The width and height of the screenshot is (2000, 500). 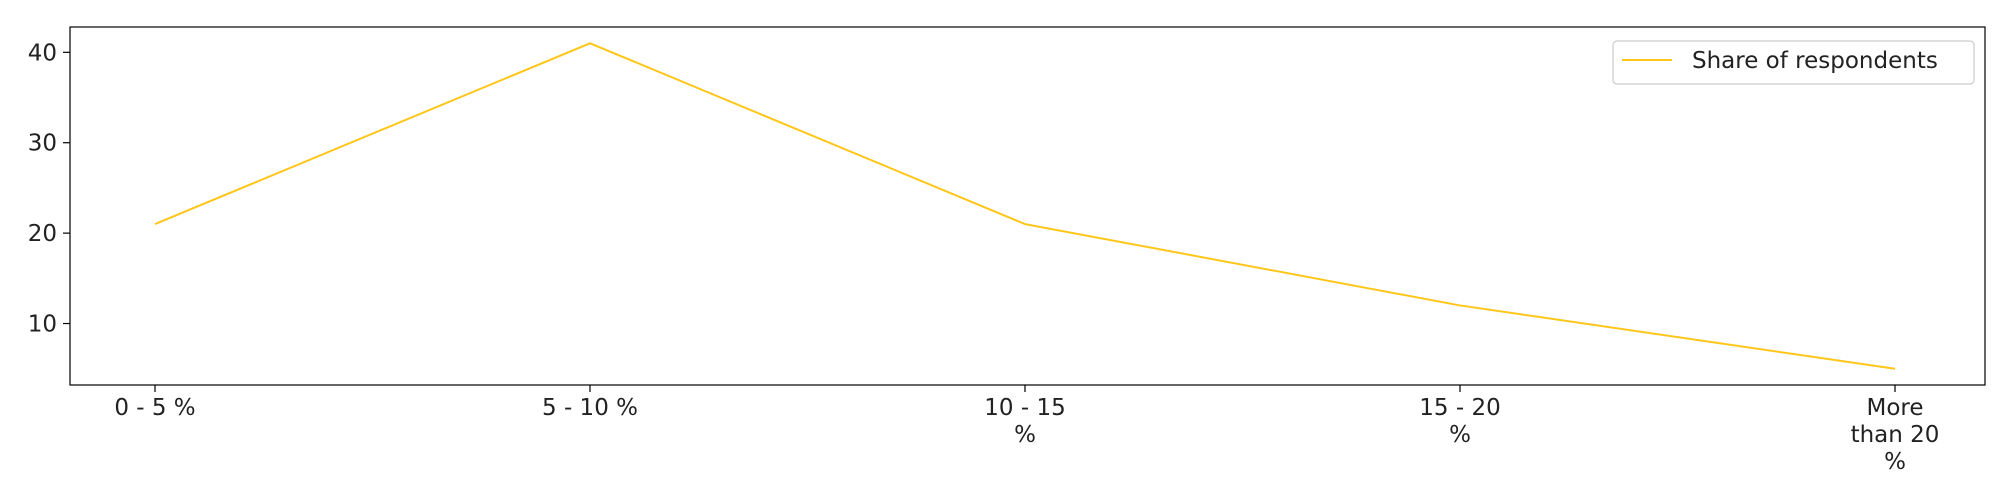 I want to click on legend: Share of respondents, so click(x=1793, y=62).